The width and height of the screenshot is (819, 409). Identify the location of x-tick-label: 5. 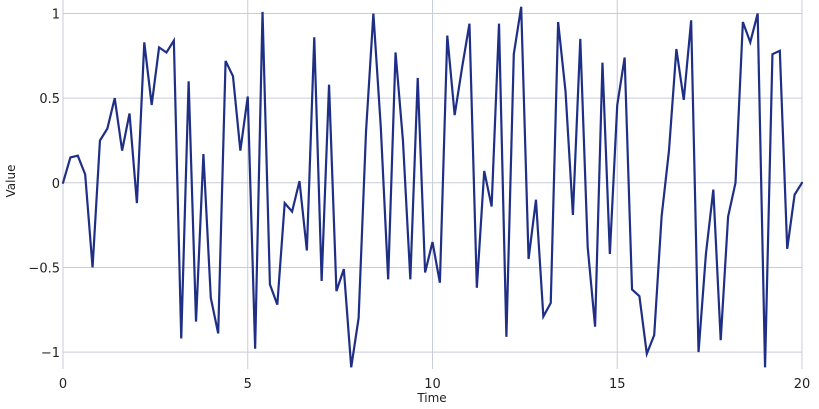
(248, 384).